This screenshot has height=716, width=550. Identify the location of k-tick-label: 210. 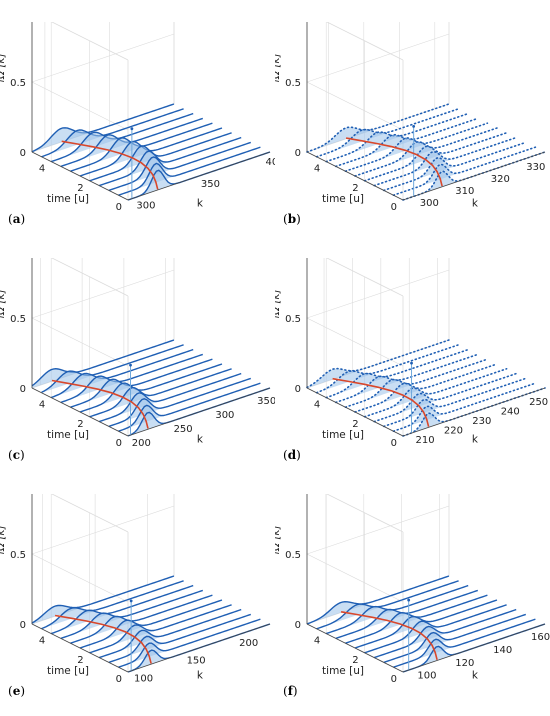
(424, 440).